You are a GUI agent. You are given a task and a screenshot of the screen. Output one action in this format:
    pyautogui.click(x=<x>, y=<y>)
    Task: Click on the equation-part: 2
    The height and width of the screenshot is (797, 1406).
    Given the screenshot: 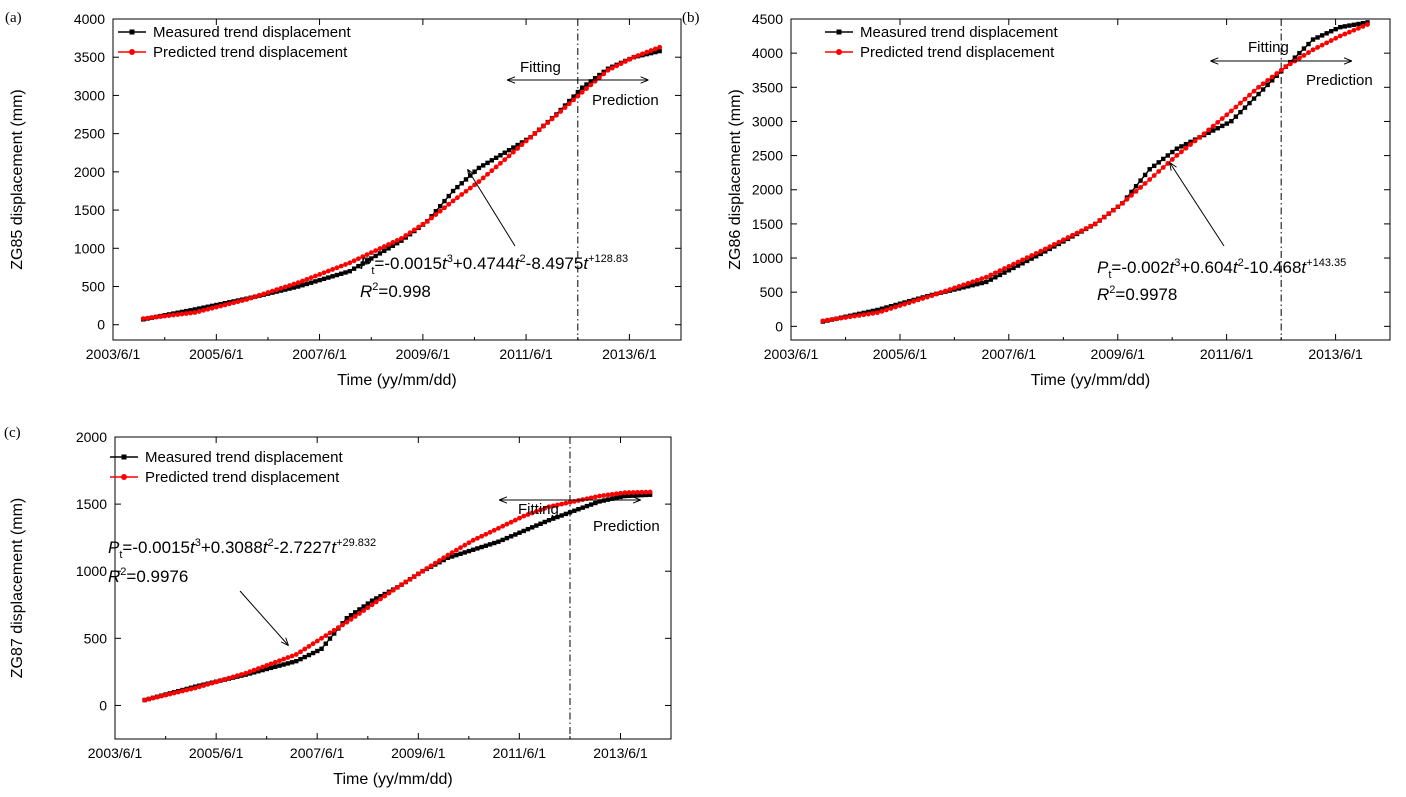 What is the action you would take?
    pyautogui.click(x=523, y=259)
    